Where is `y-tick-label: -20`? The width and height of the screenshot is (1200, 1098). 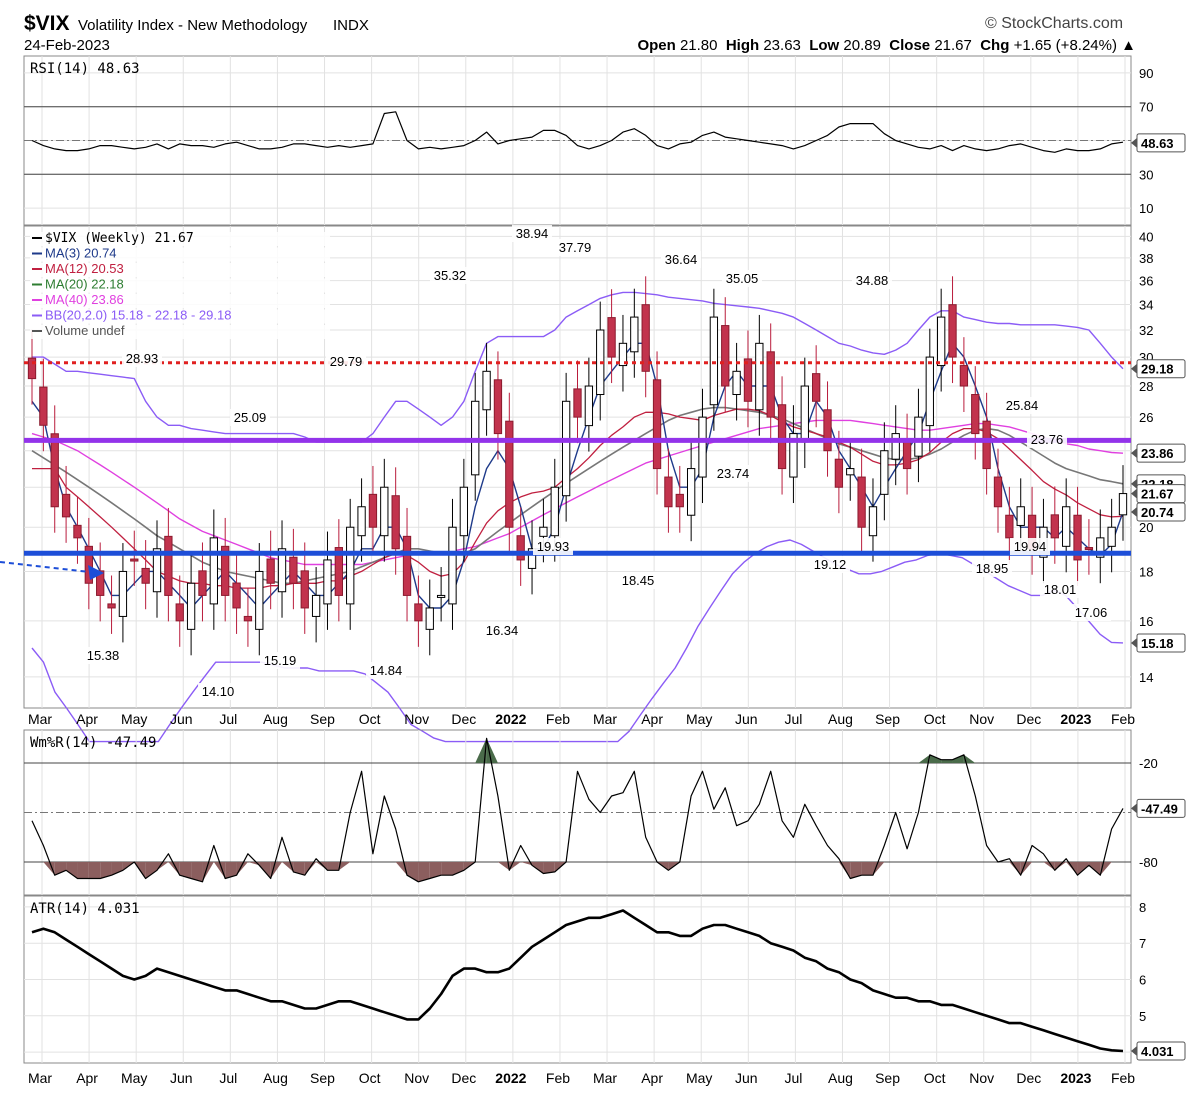
y-tick-label: -20 is located at coordinates (1148, 763).